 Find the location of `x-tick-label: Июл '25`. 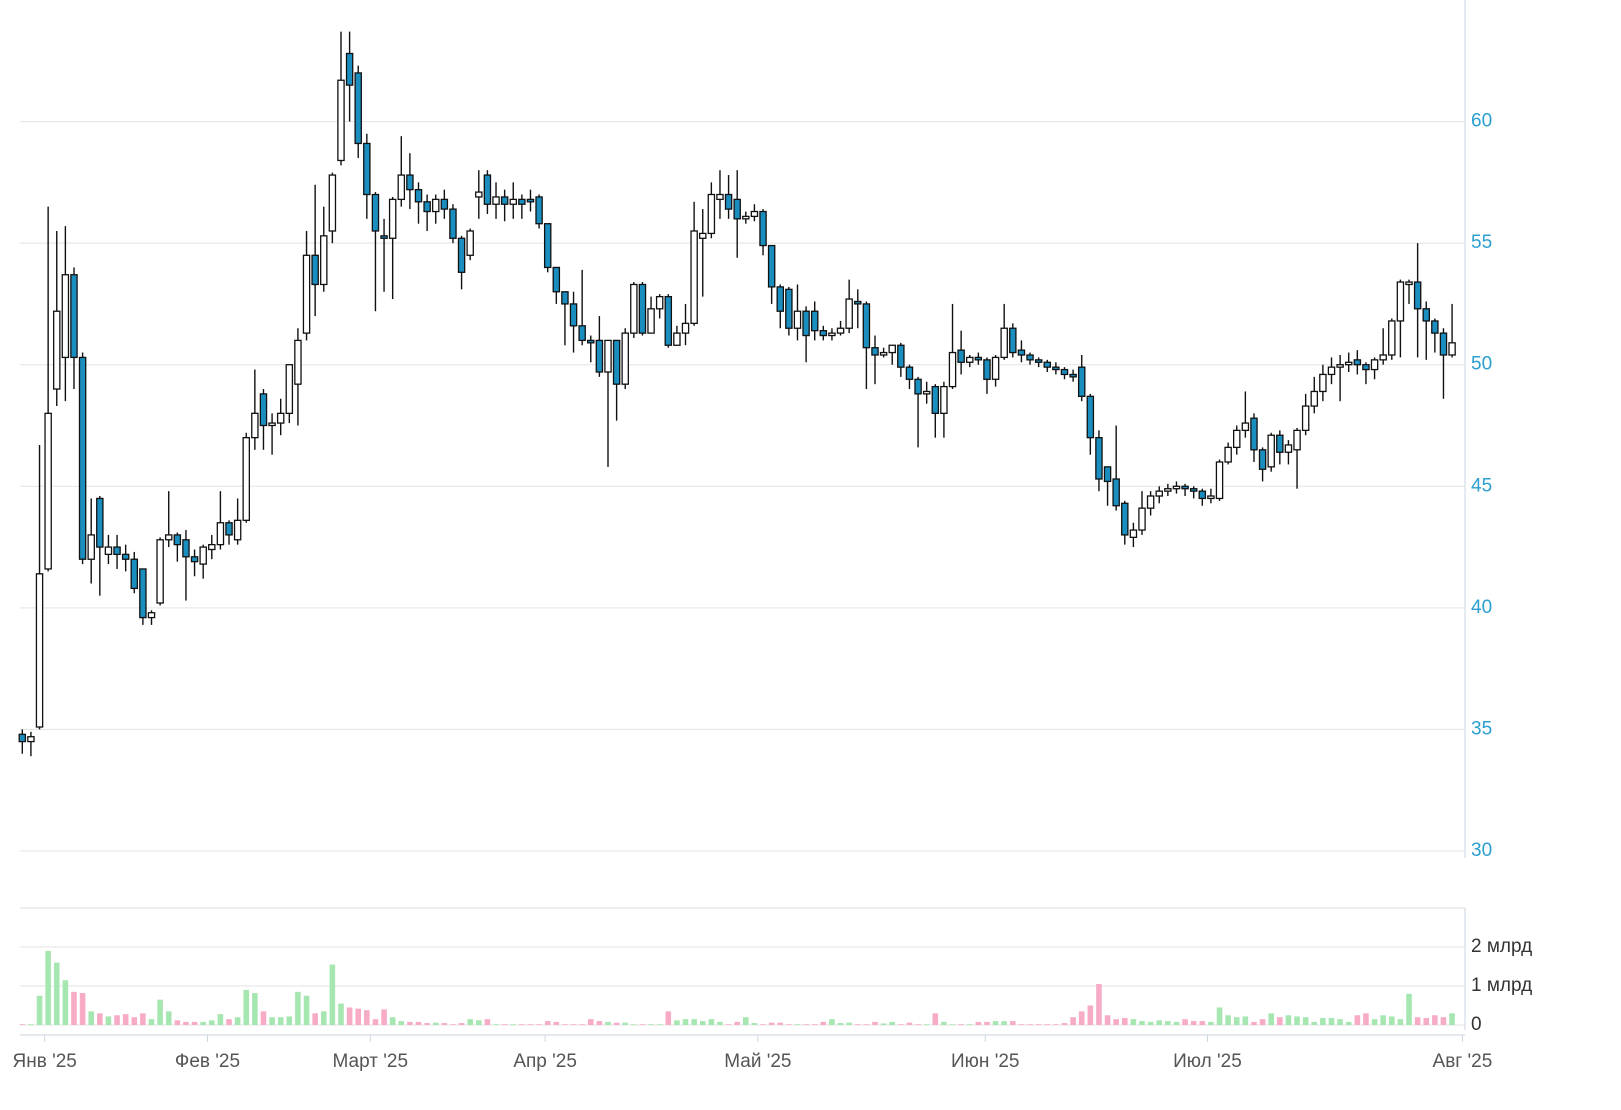

x-tick-label: Июл '25 is located at coordinates (1207, 1061).